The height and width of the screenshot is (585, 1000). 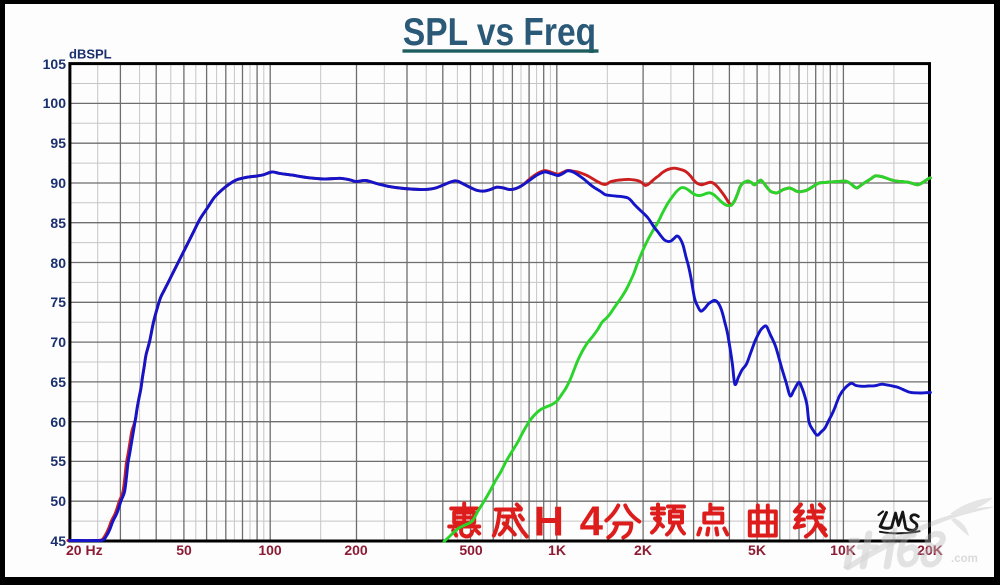 What do you see at coordinates (592, 521) in the screenshot?
I see `svg-text: 4` at bounding box center [592, 521].